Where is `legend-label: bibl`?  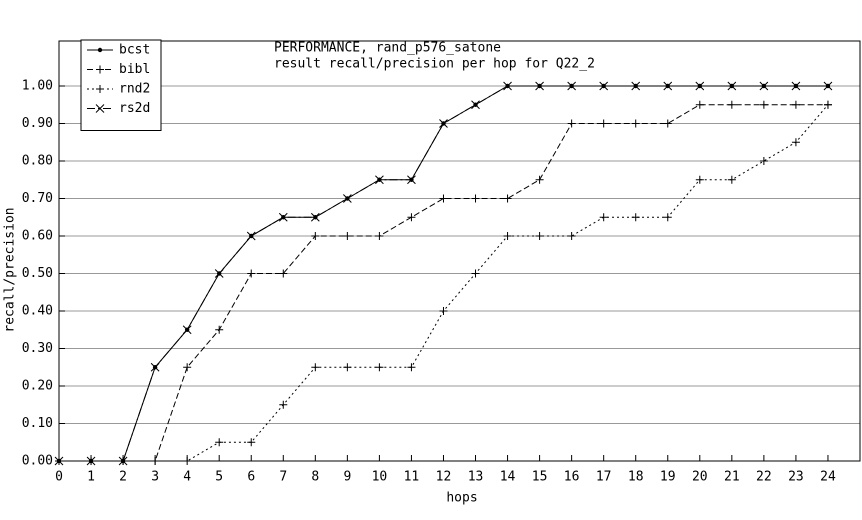
legend-label: bibl is located at coordinates (134, 69).